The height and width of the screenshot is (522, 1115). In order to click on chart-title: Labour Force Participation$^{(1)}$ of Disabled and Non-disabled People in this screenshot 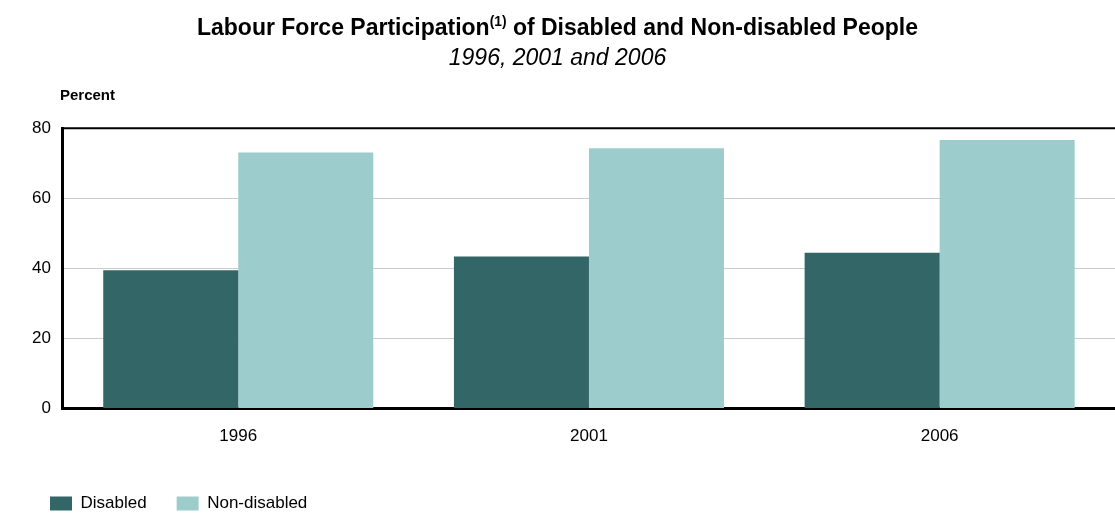, I will do `click(557, 27)`.